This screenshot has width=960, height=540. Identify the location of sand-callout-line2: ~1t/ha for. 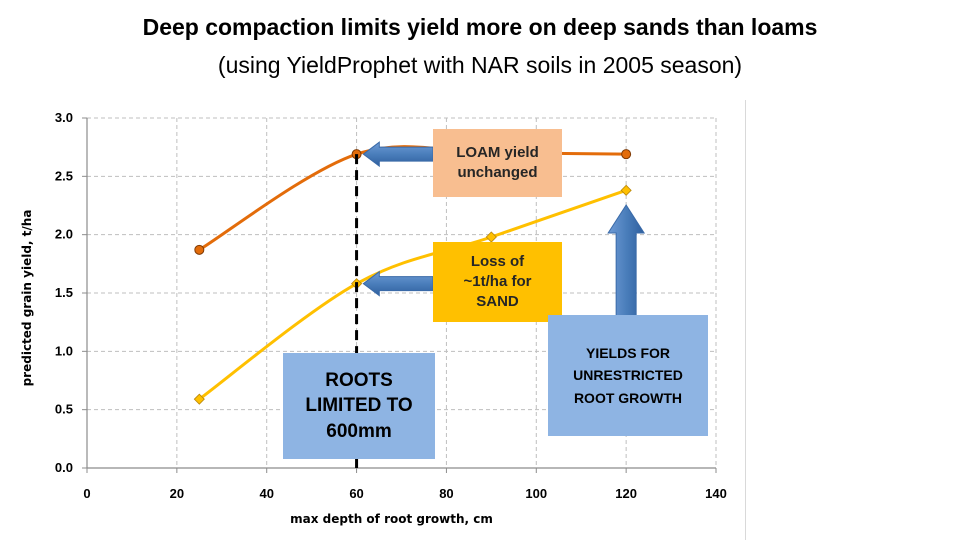
(497, 281).